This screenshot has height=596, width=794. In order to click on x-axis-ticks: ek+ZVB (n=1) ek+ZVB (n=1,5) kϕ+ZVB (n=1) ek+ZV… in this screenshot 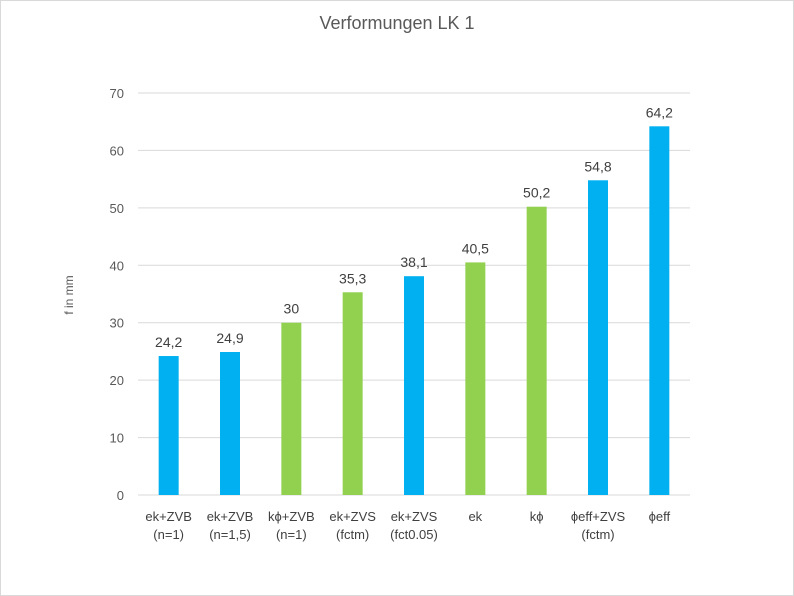, I will do `click(407, 525)`.